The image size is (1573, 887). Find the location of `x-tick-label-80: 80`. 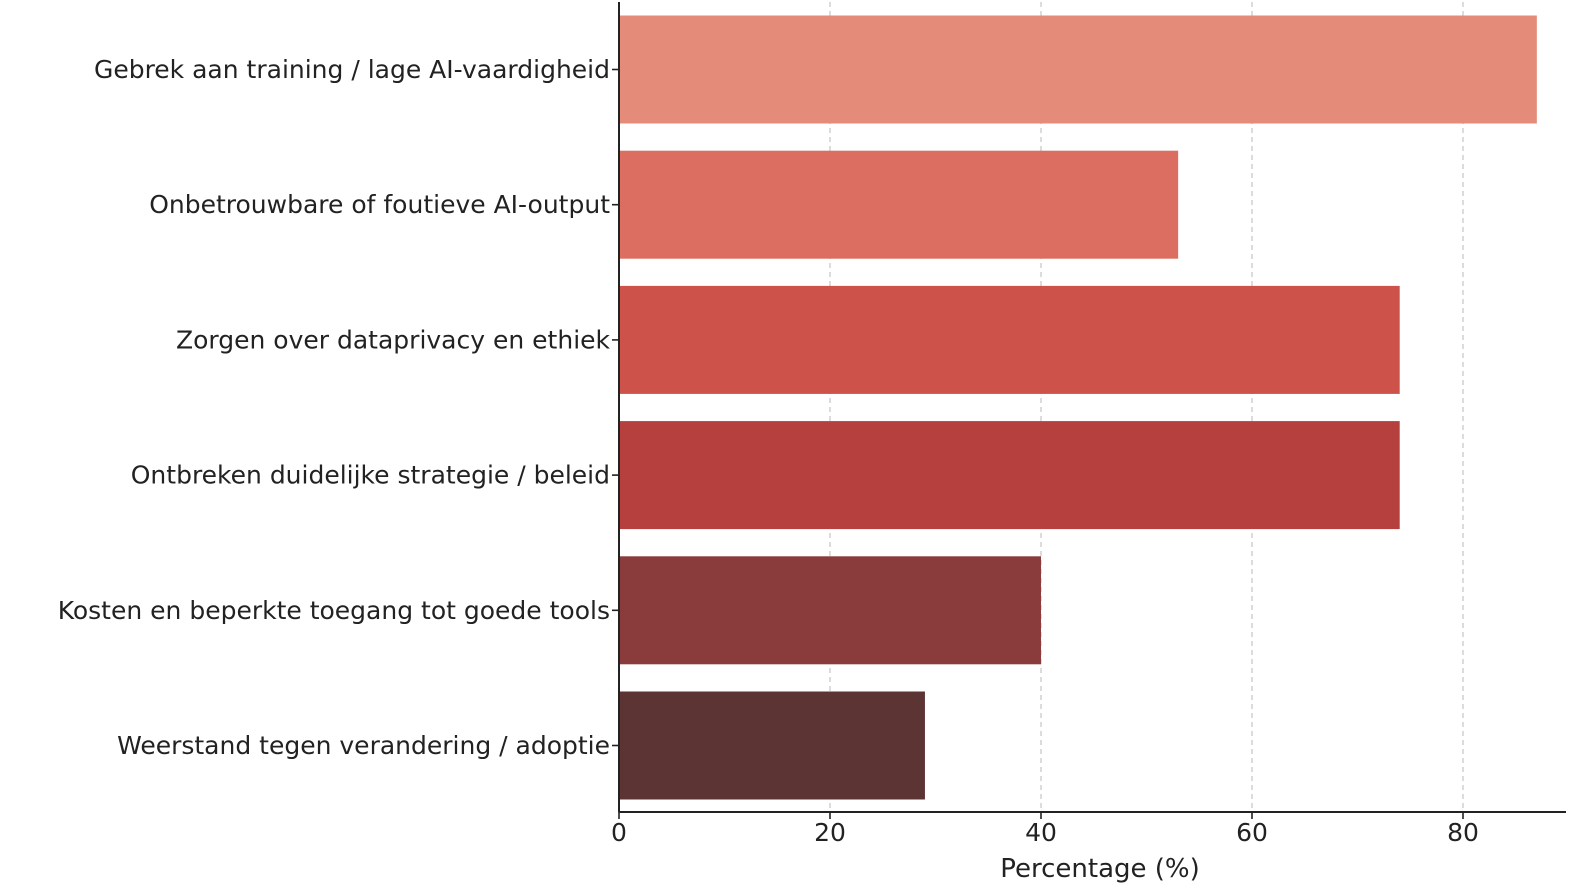

x-tick-label-80: 80 is located at coordinates (1463, 832).